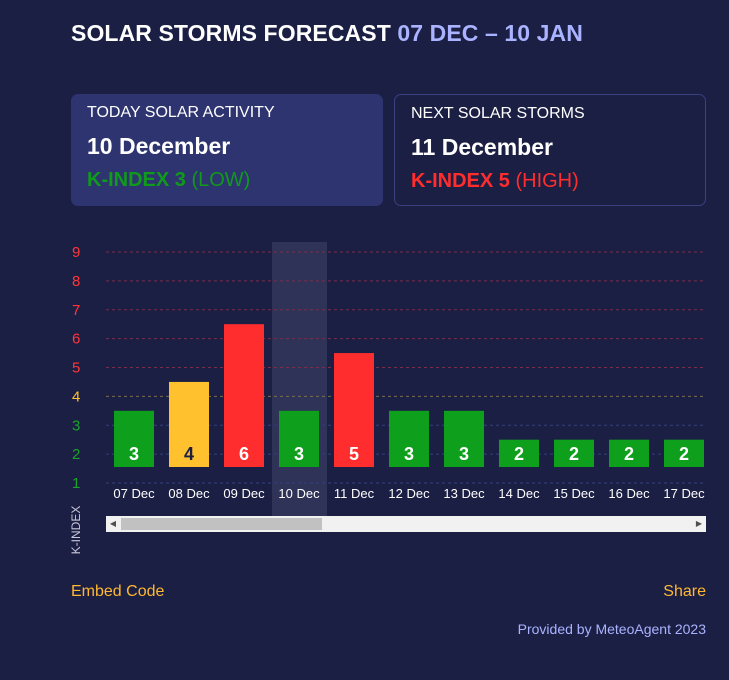 The width and height of the screenshot is (729, 680). Describe the element at coordinates (76, 425) in the screenshot. I see `y-tick-label-3: 3` at that location.